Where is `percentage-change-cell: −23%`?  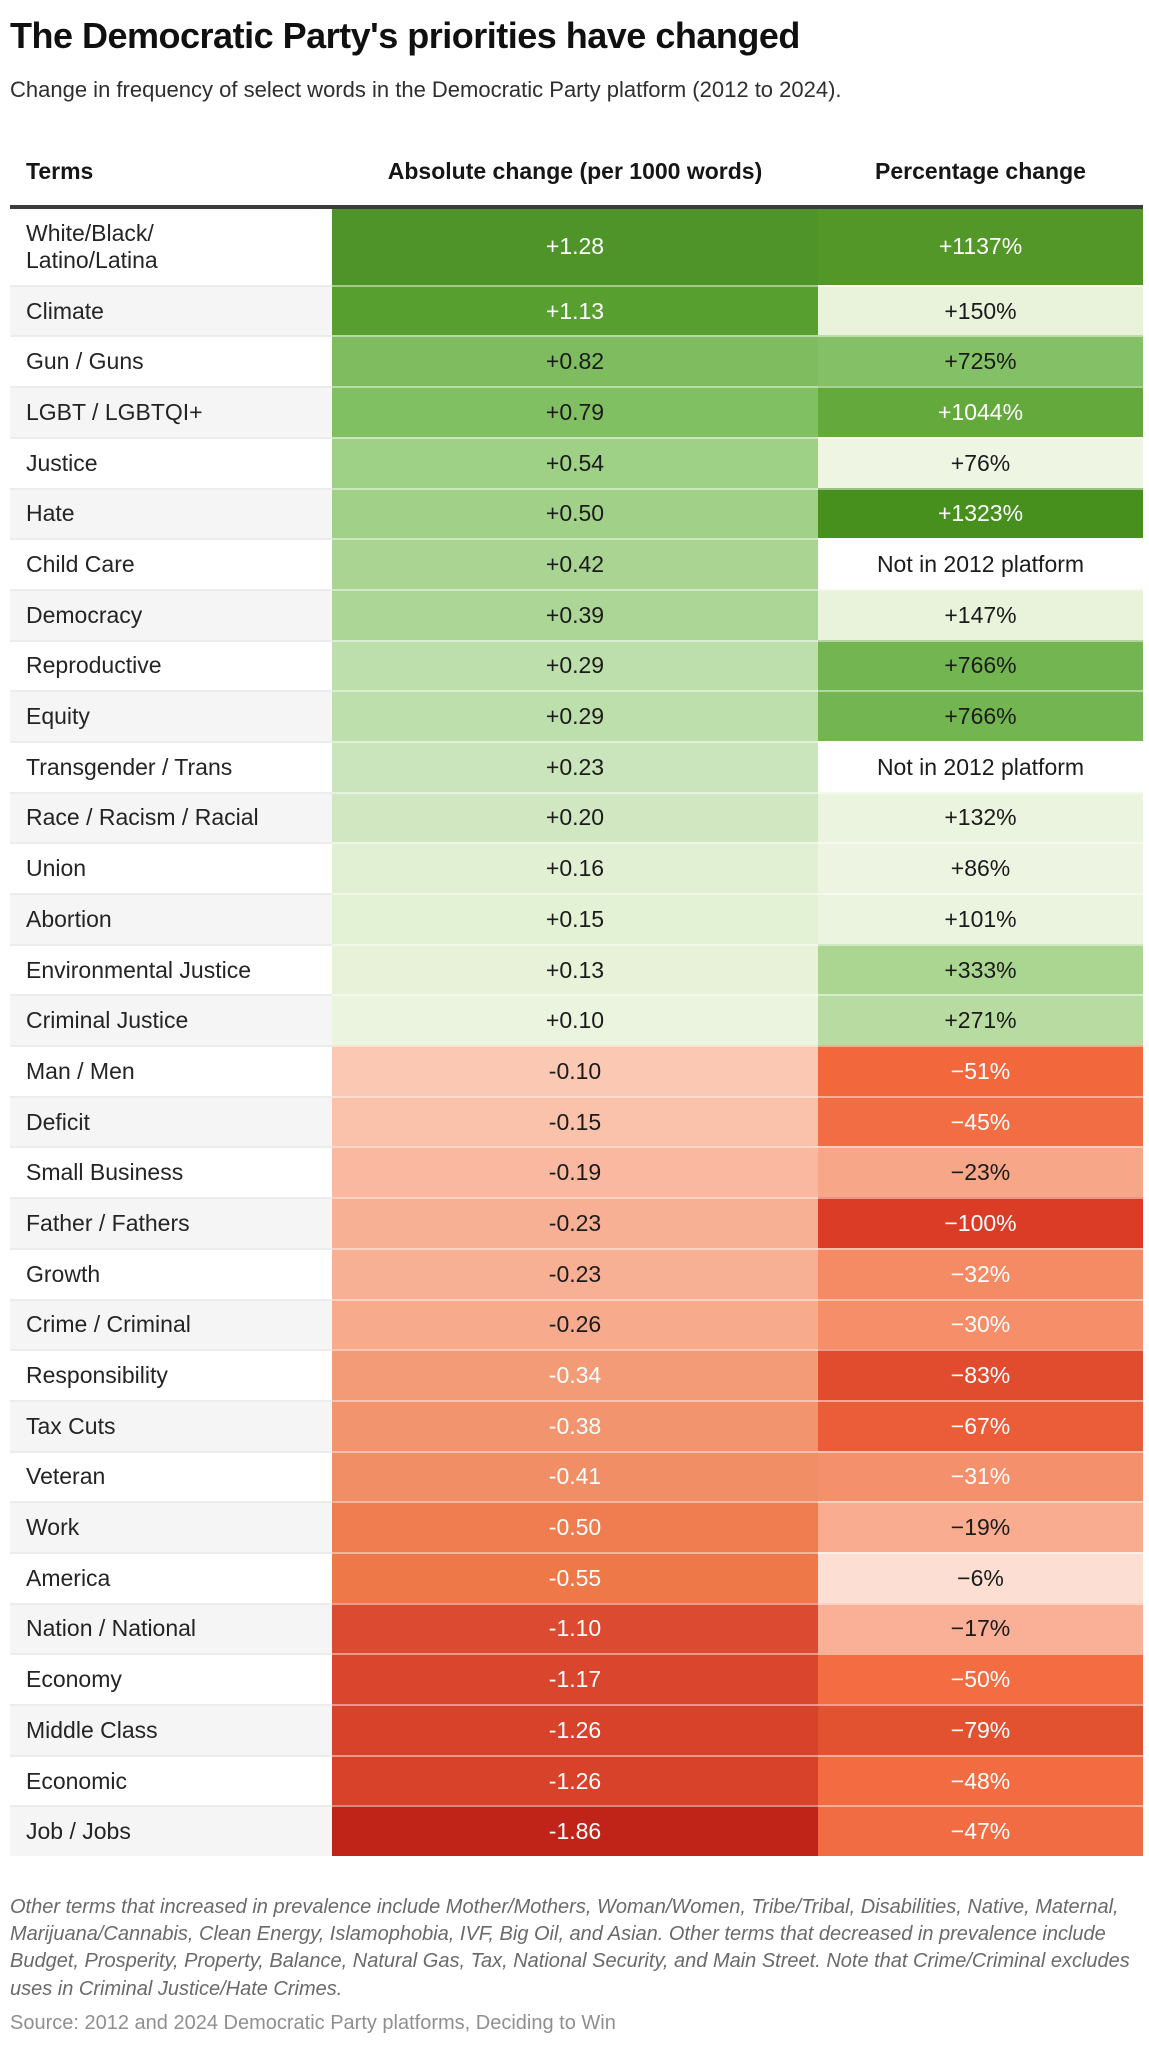 percentage-change-cell: −23% is located at coordinates (980, 1172).